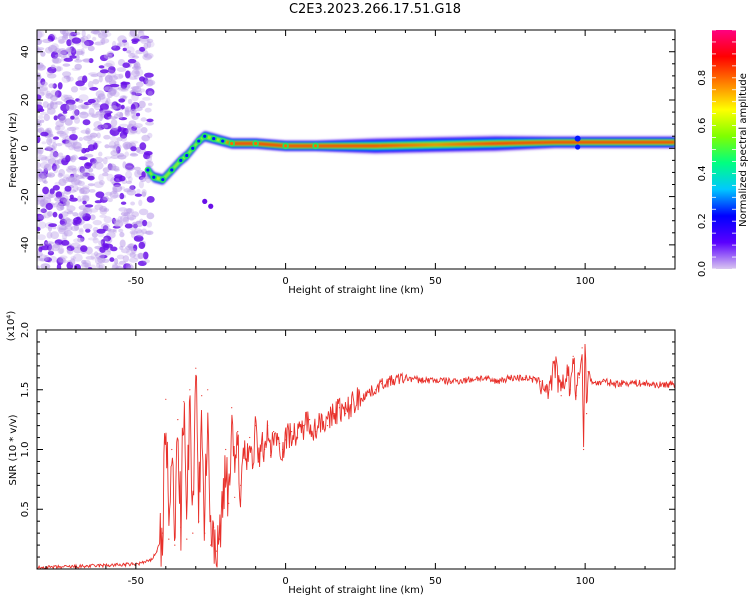 This screenshot has width=750, height=600. I want to click on y-axis-label-top: Frequency (Hz), so click(13, 150).